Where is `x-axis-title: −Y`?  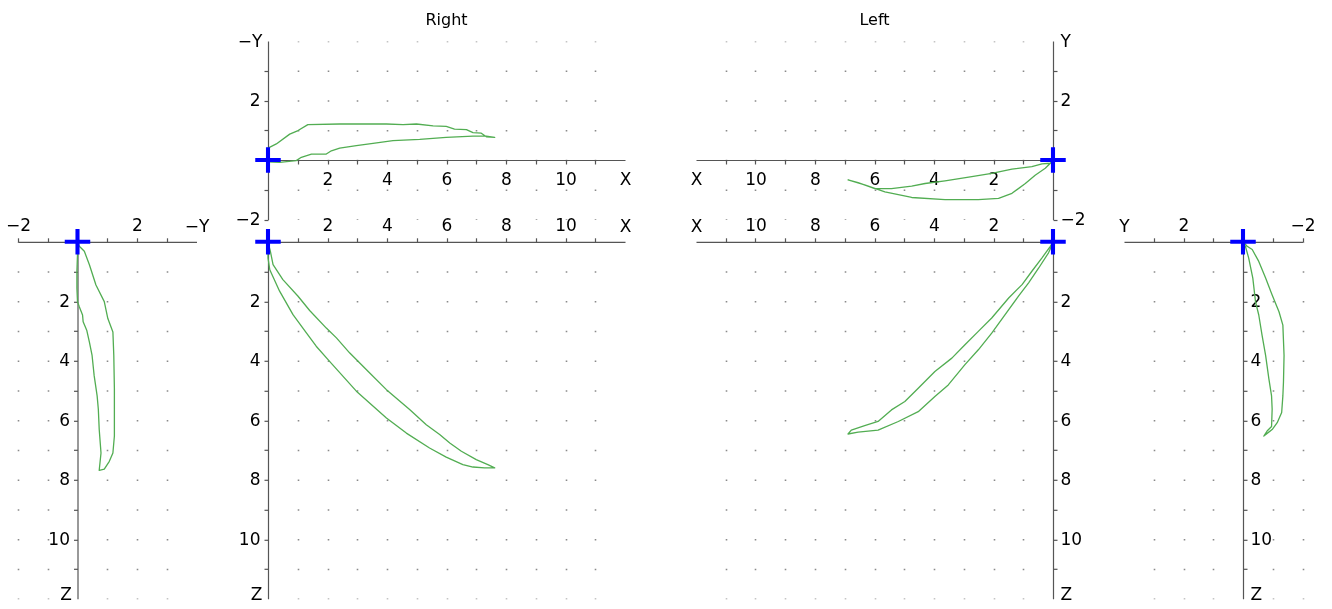 x-axis-title: −Y is located at coordinates (197, 226).